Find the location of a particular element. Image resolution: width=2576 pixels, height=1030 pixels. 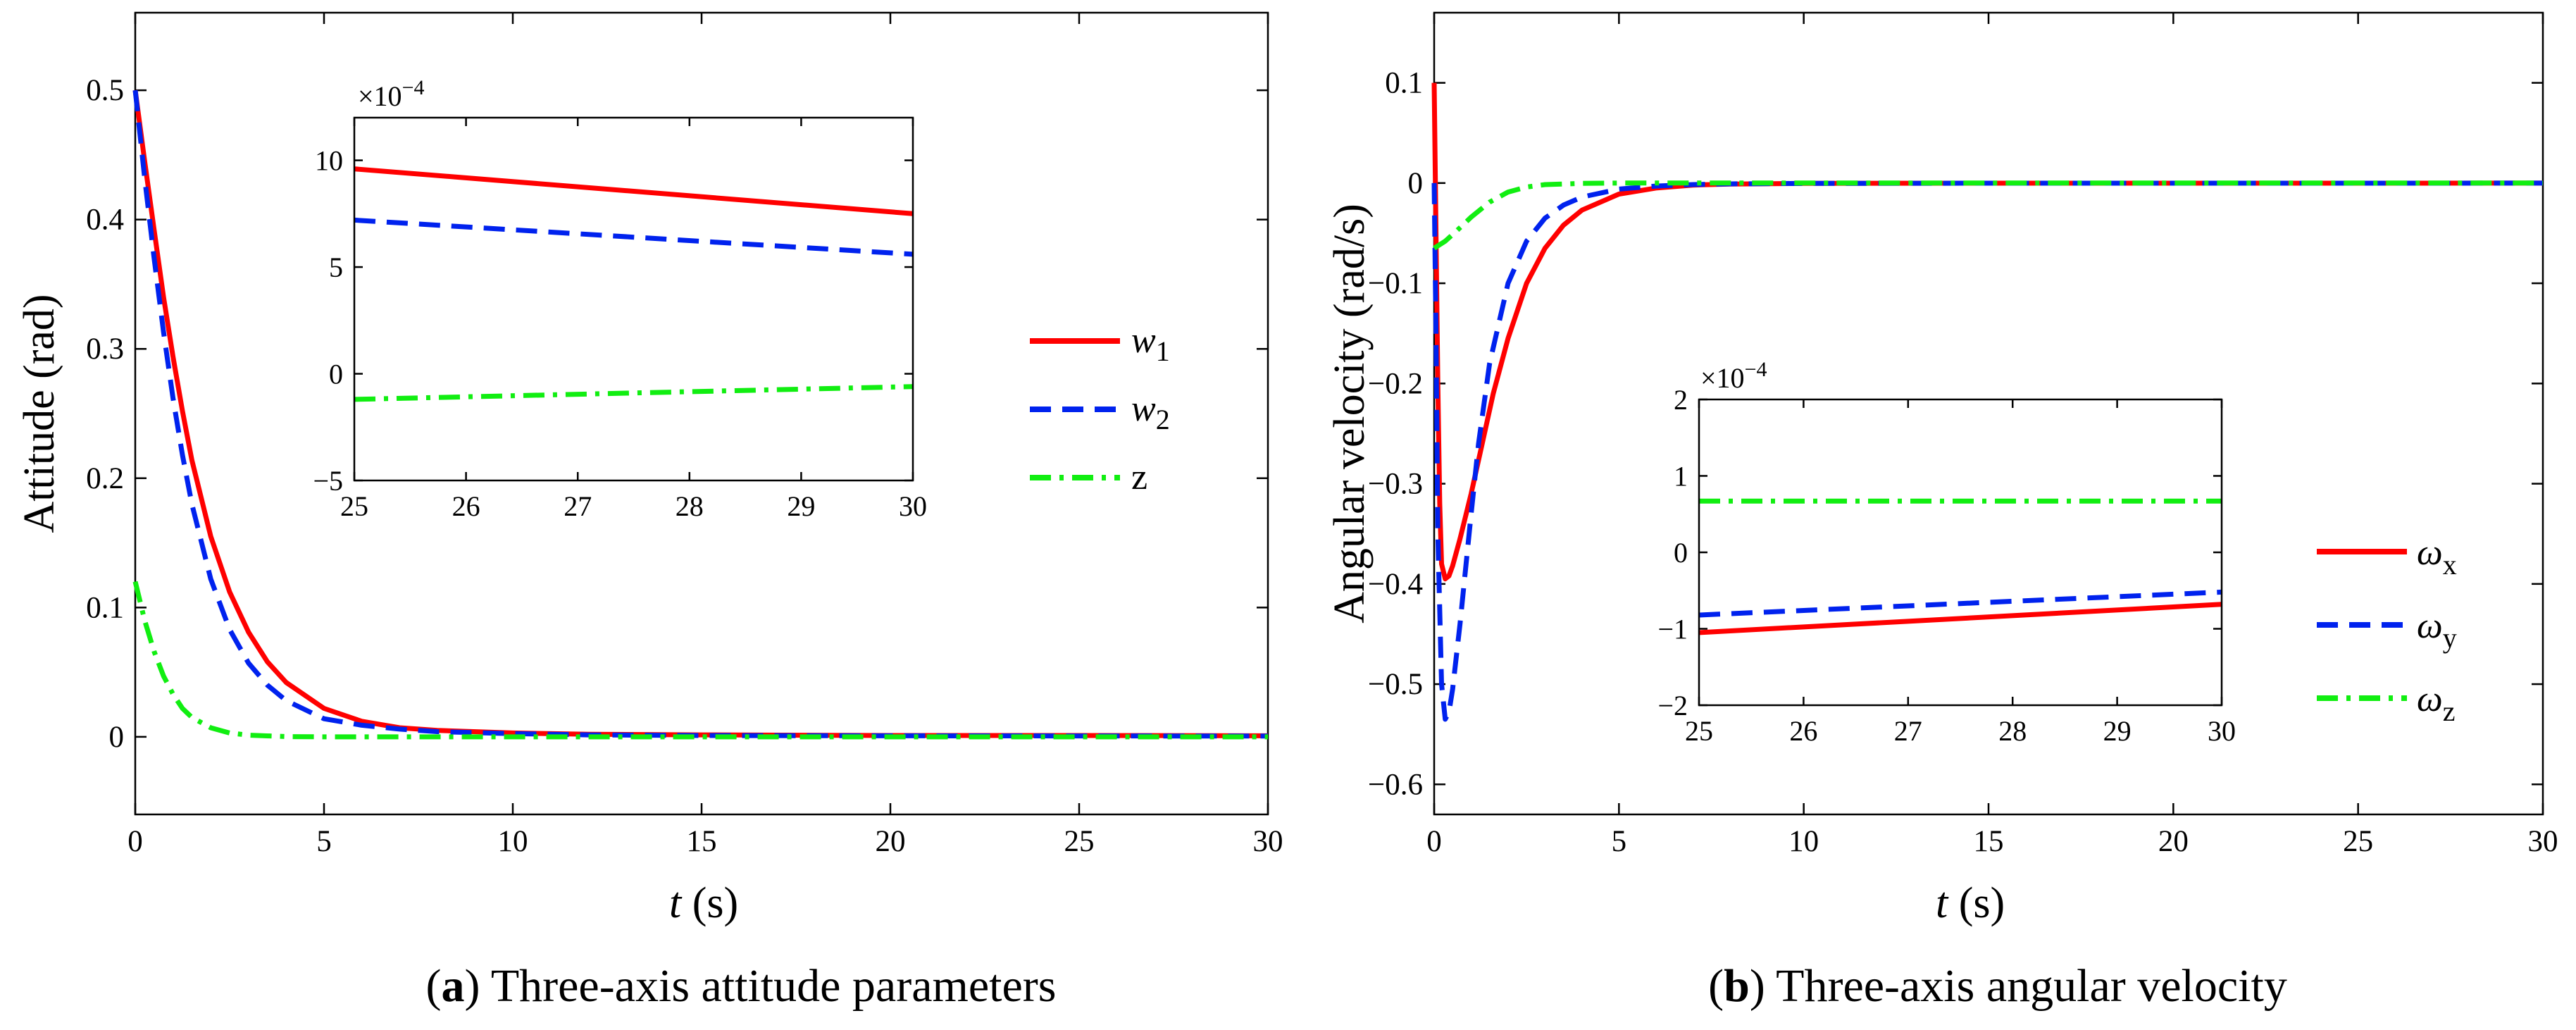

y-tick-label: −5 is located at coordinates (328, 481).